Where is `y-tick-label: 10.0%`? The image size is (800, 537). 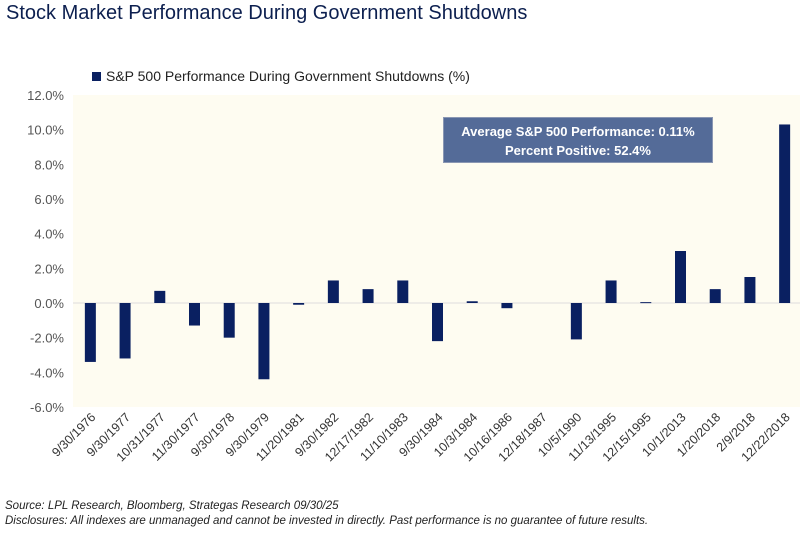 y-tick-label: 10.0% is located at coordinates (45, 130).